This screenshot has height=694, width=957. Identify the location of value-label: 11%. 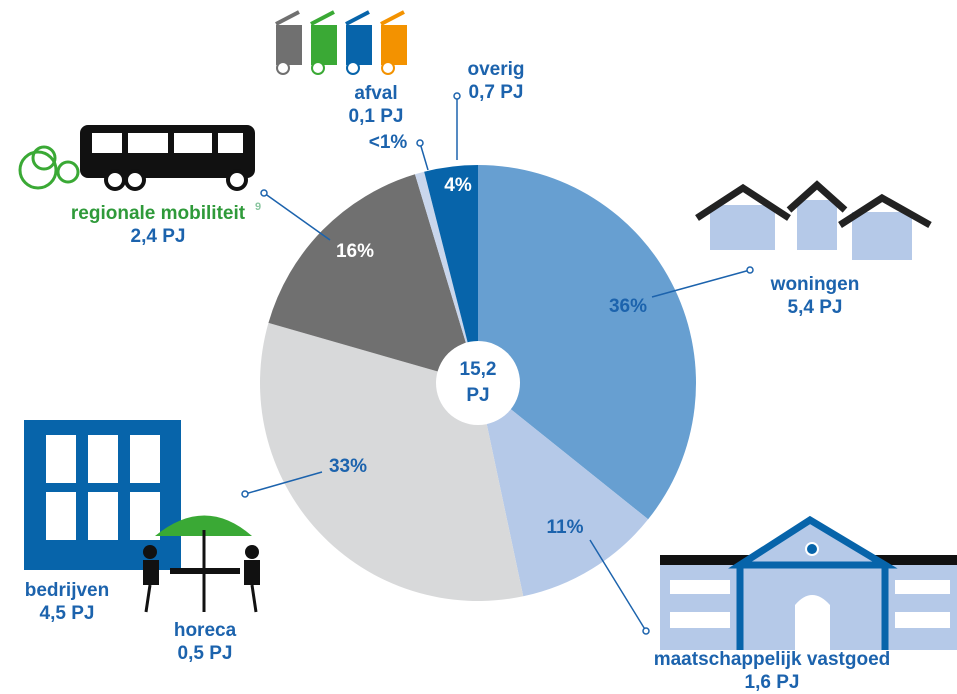
(565, 527).